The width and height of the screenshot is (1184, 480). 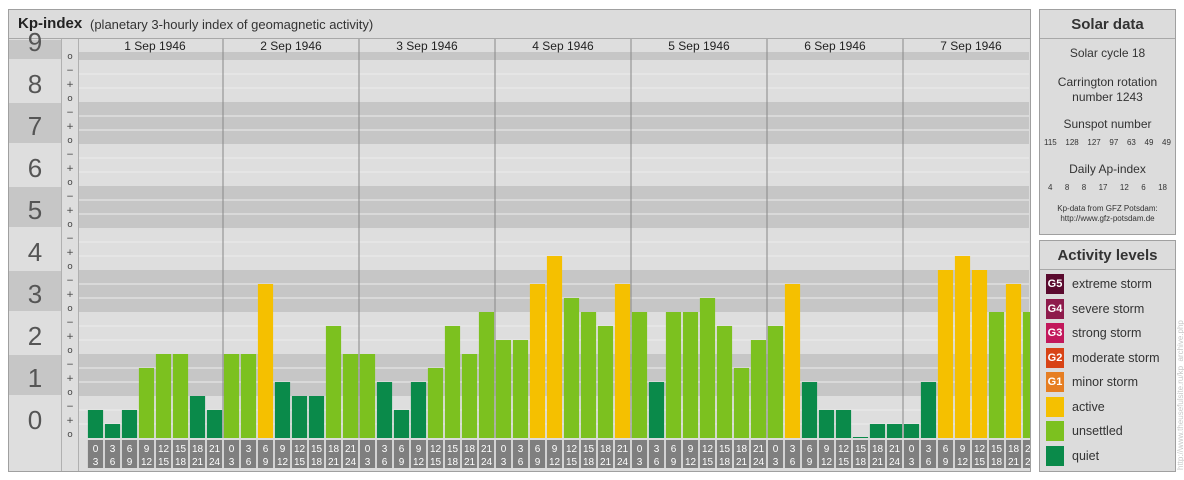 I want to click on carrington-line1: Carrington rotation, so click(x=1107, y=82).